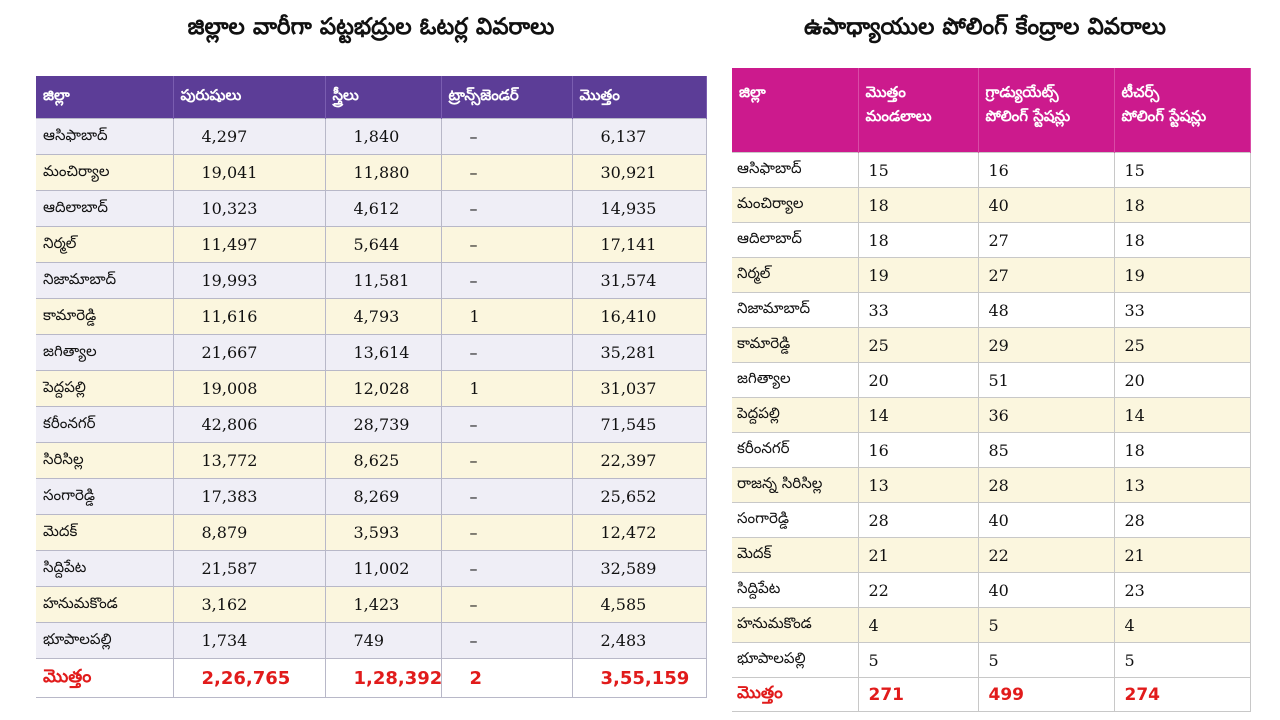  I want to click on men-cell: 11,616, so click(249, 316).